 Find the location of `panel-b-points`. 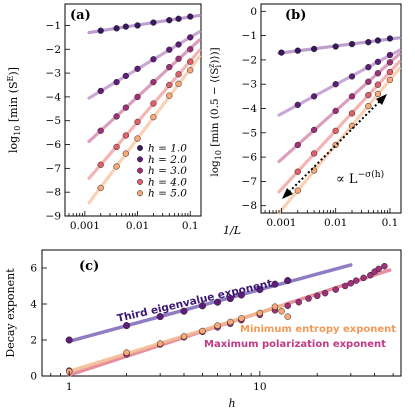

panel-b-points is located at coordinates (336, 114).